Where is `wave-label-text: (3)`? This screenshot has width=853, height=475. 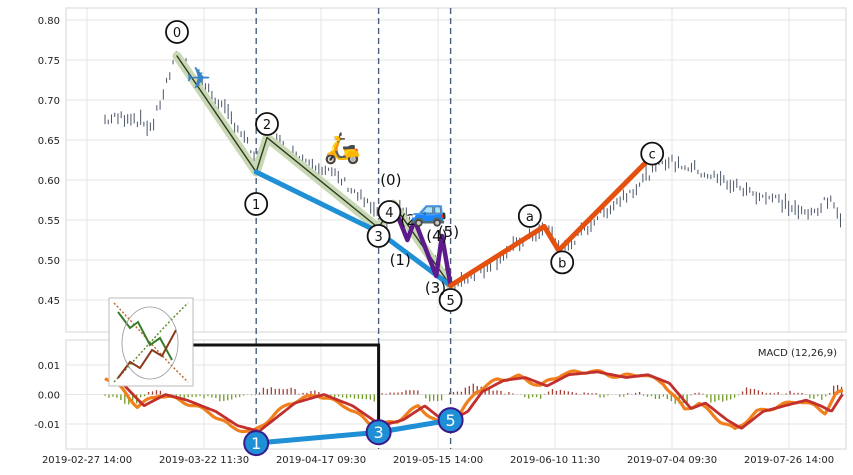 wave-label-text: (3) is located at coordinates (435, 288).